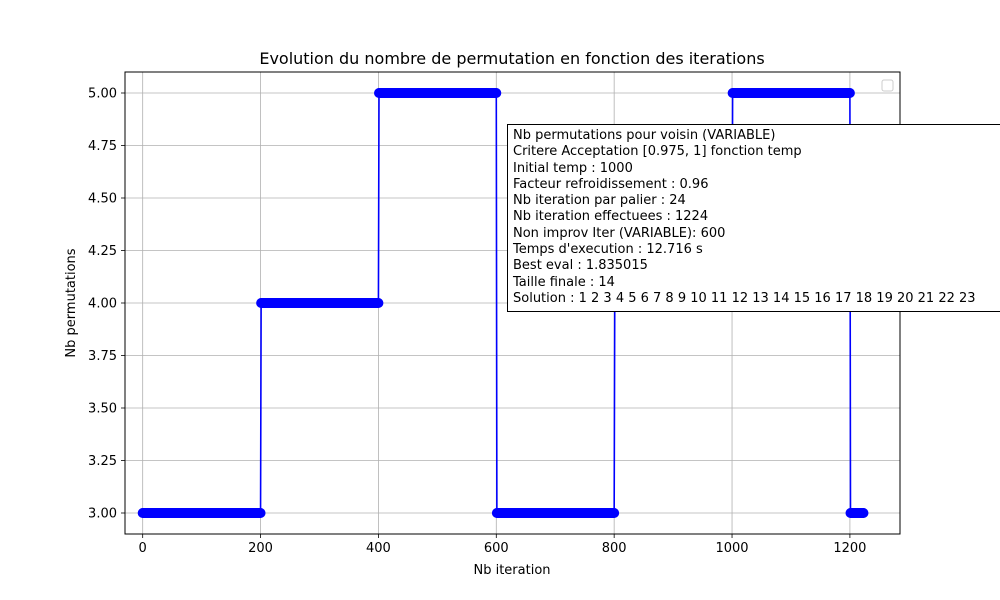 Image resolution: width=1000 pixels, height=600 pixels. I want to click on y-tick-label: 3.50, so click(102, 409).